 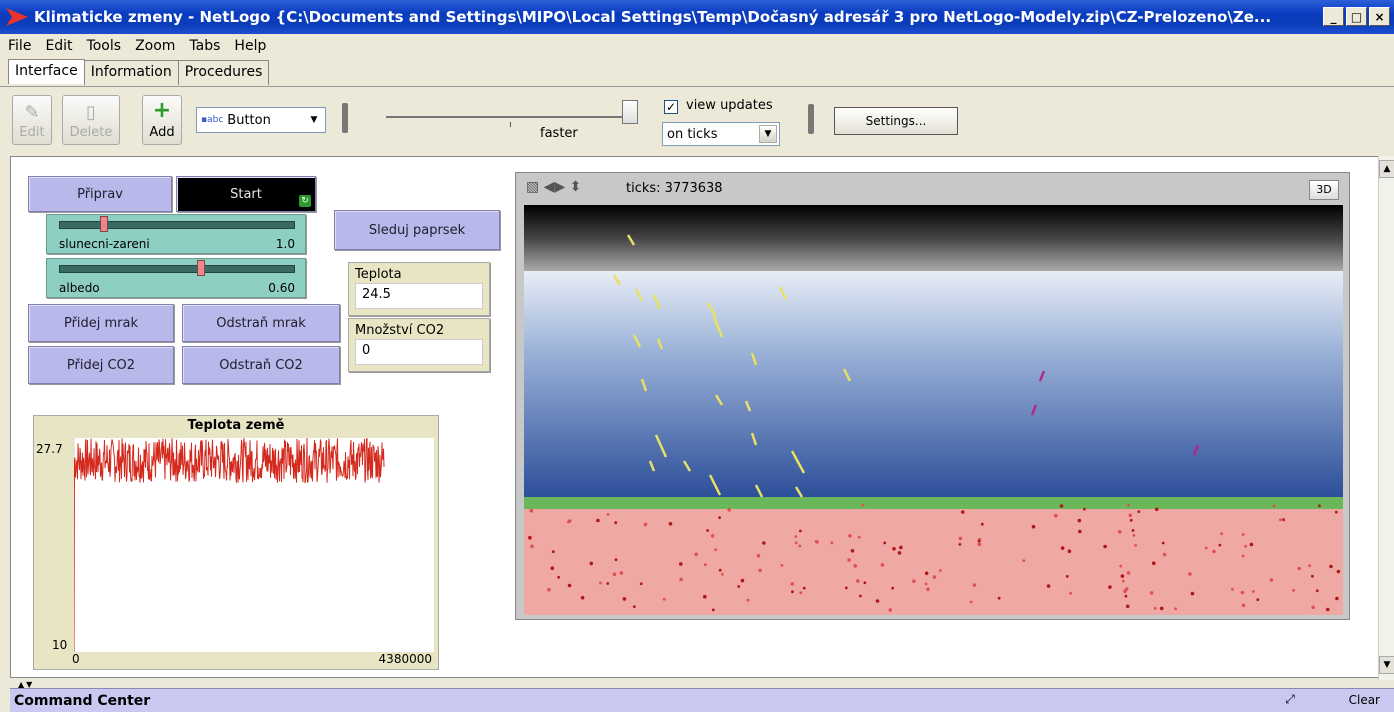 What do you see at coordinates (400, 330) in the screenshot?
I see `monitor-label: Množství CO2` at bounding box center [400, 330].